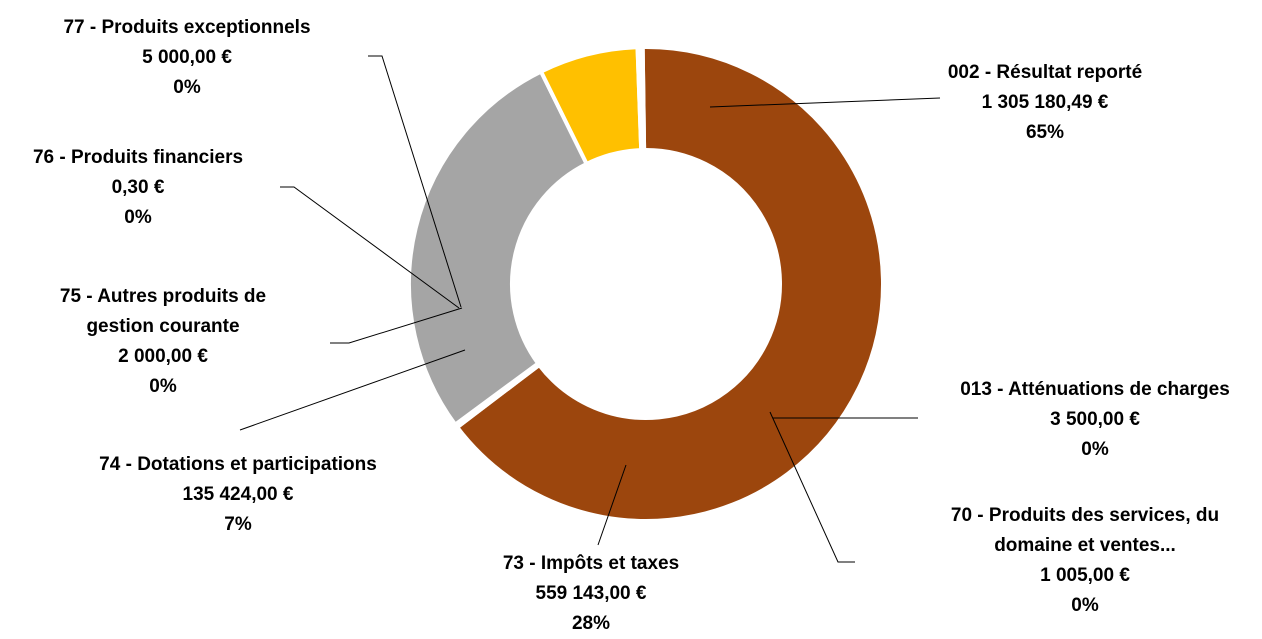 The image size is (1262, 639). What do you see at coordinates (1045, 102) in the screenshot?
I see `data-label-0: 002 - Résultat reporté 1 305 180,49 €65%` at bounding box center [1045, 102].